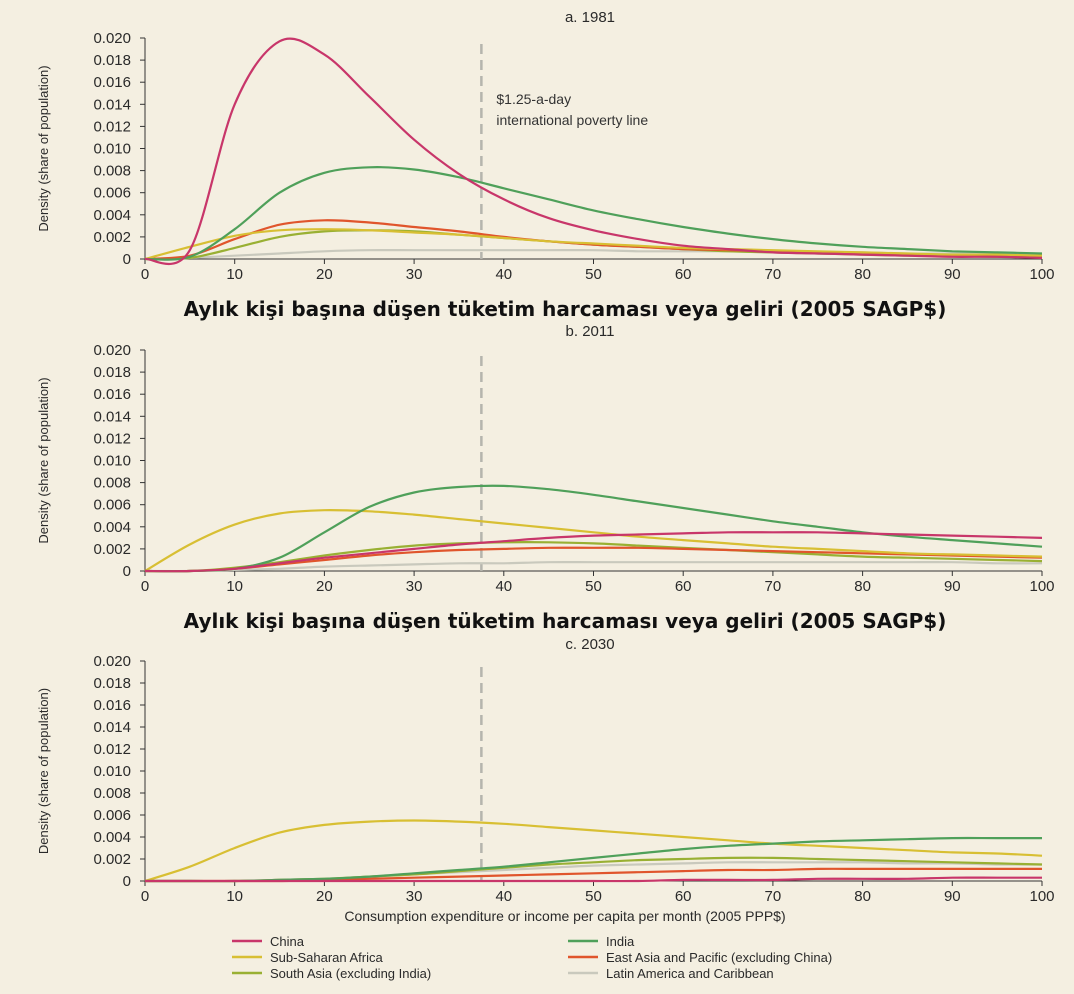 The image size is (1074, 994). I want to click on poverty-line-annotation: $1.25-a-day, so click(533, 99).